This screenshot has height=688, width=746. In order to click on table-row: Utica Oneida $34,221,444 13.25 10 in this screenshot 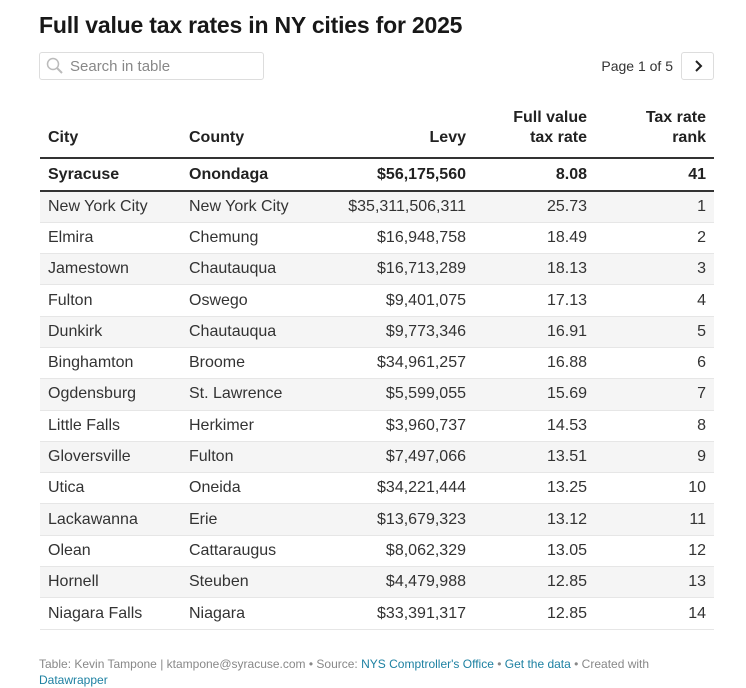, I will do `click(377, 488)`.